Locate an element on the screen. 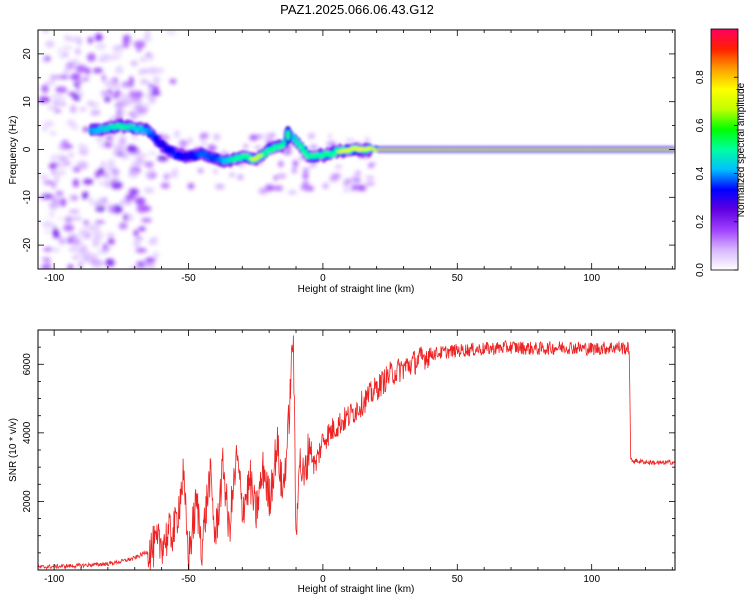  y-tick-label: 0 is located at coordinates (27, 149).